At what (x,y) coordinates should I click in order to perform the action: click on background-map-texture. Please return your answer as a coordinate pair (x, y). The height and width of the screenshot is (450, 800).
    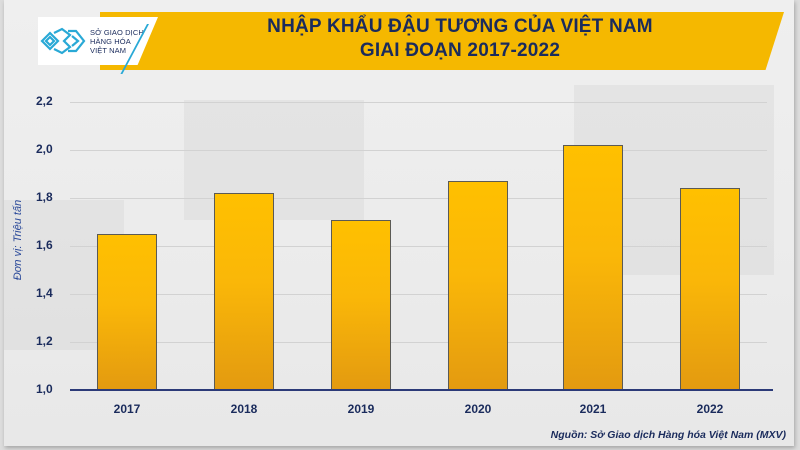
    Looking at the image, I should click on (274, 160).